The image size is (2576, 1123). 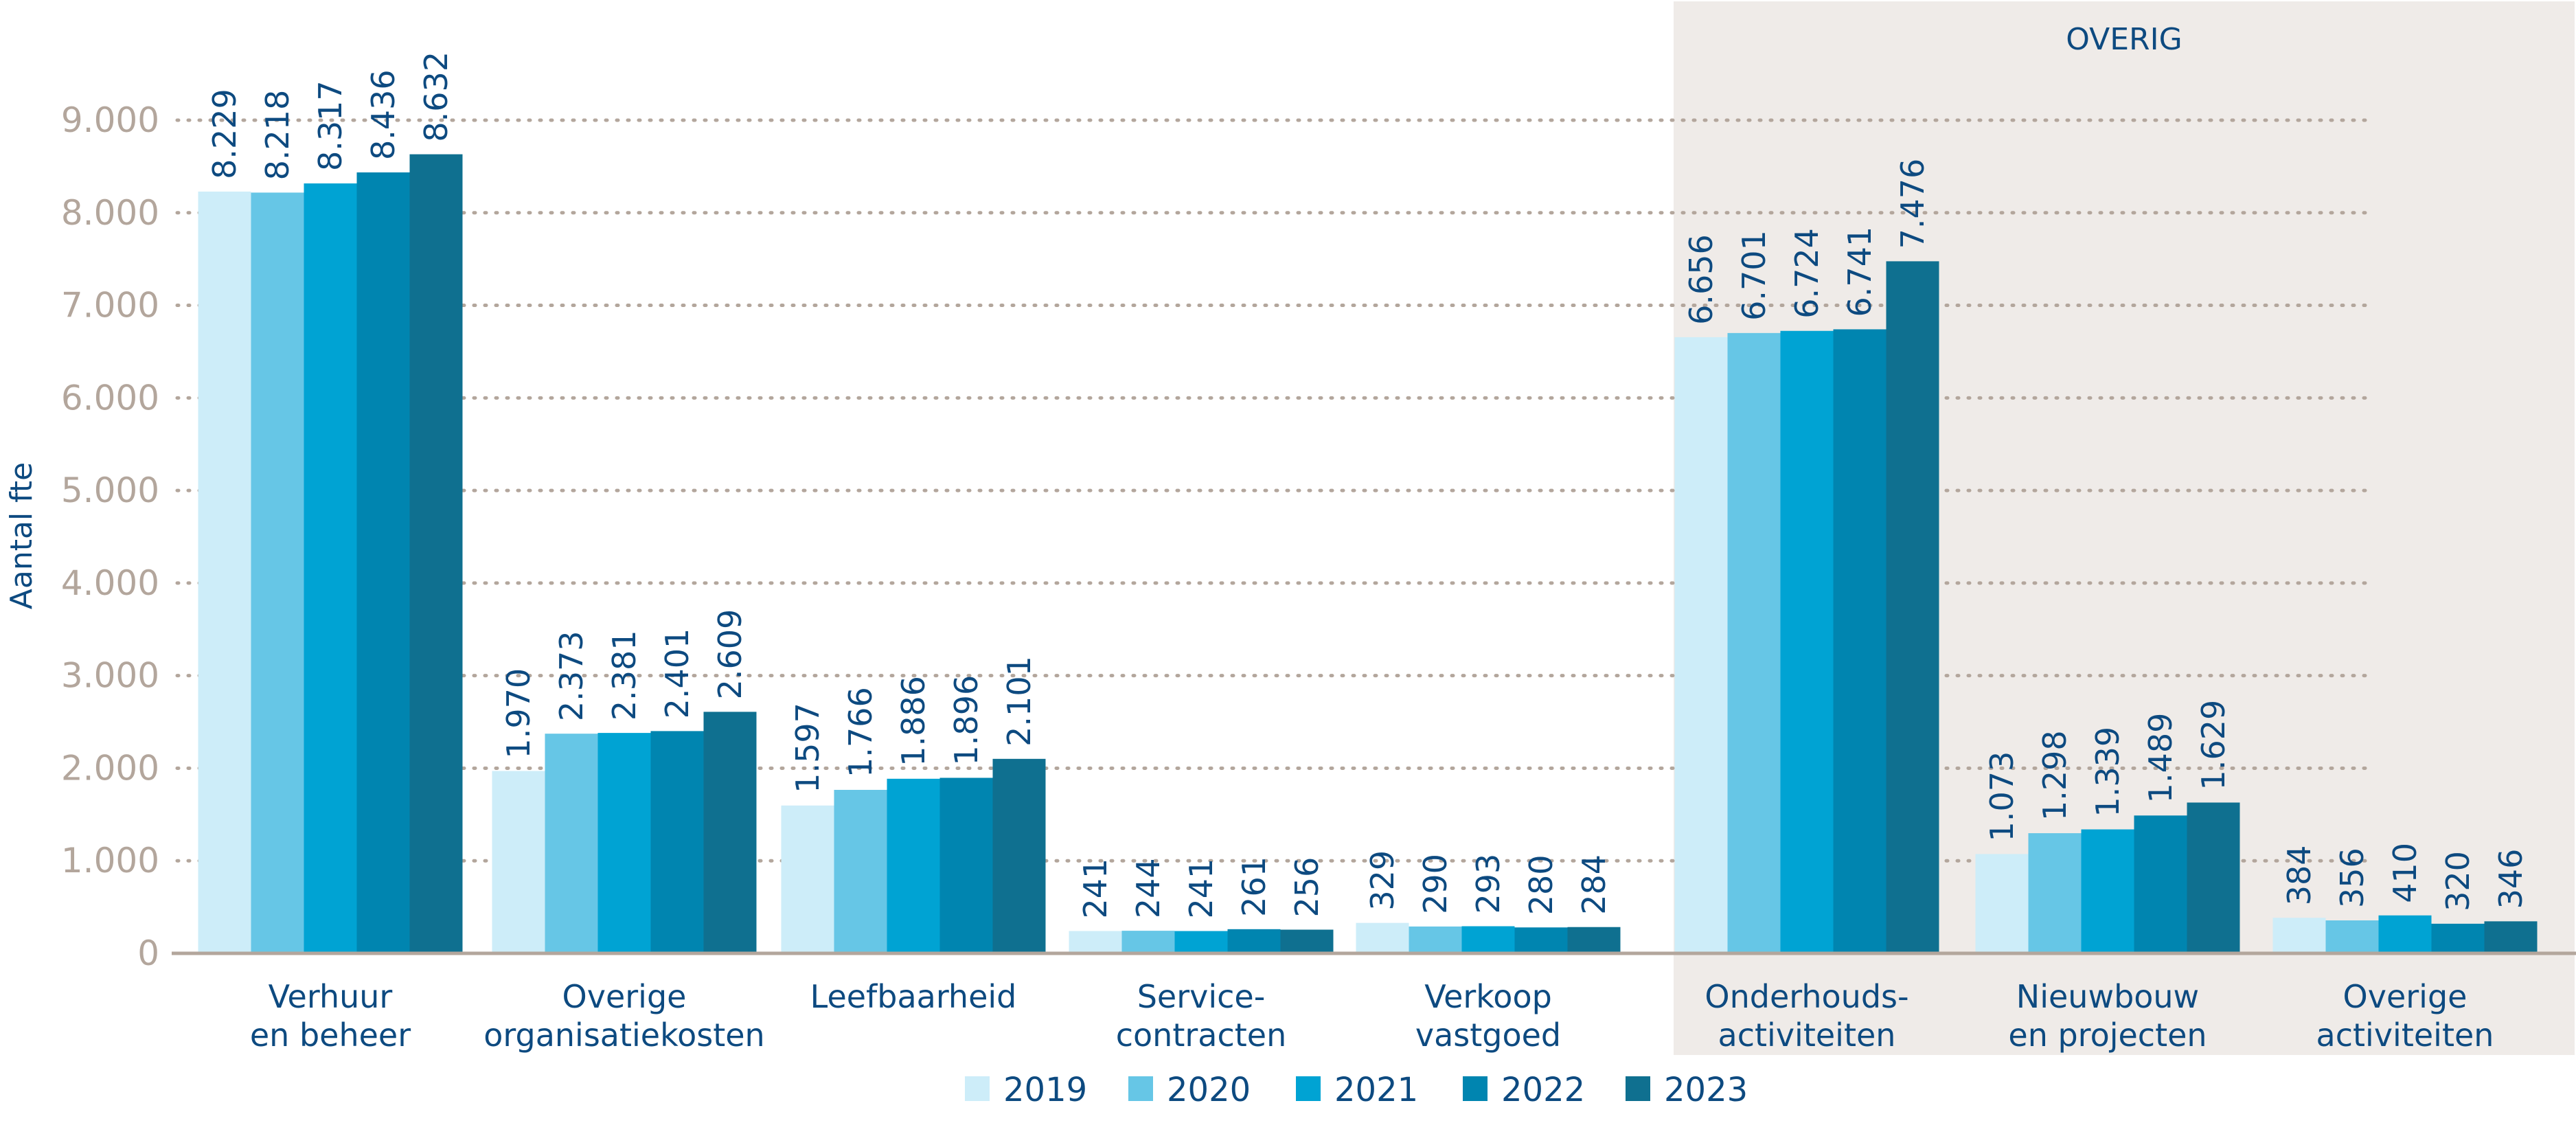 I want to click on data-label: 6.741, so click(x=1859, y=272).